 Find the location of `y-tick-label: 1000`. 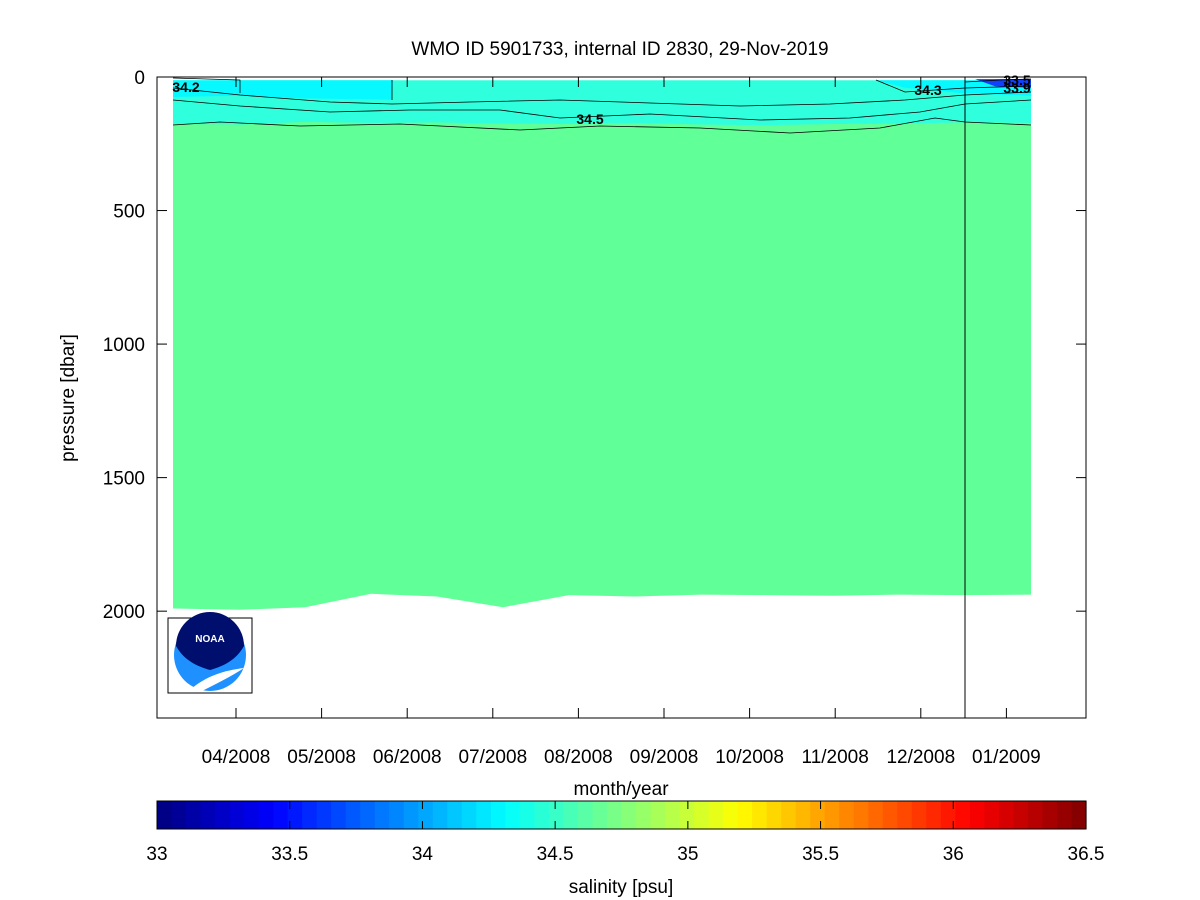

y-tick-label: 1000 is located at coordinates (124, 345).